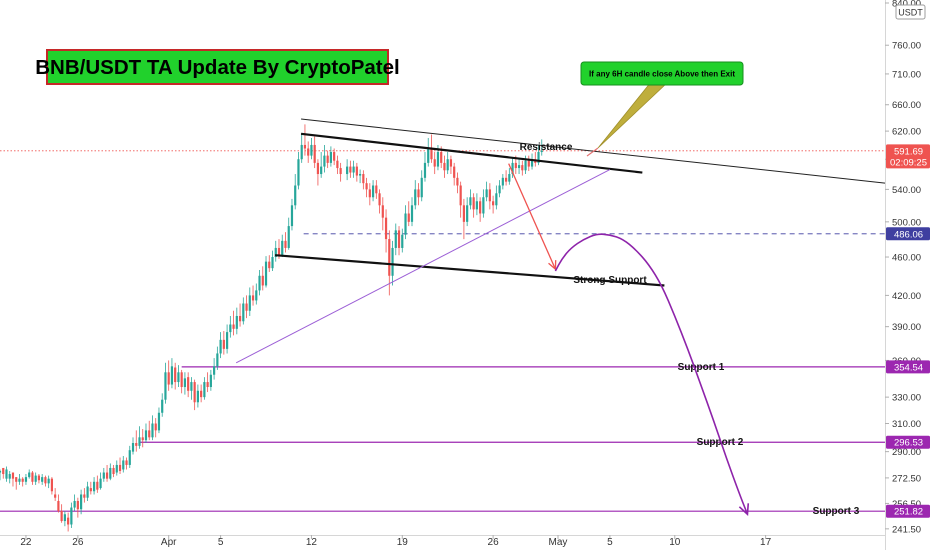 The height and width of the screenshot is (555, 932). Describe the element at coordinates (906, 296) in the screenshot. I see `y-tick-label: 420.00` at that location.